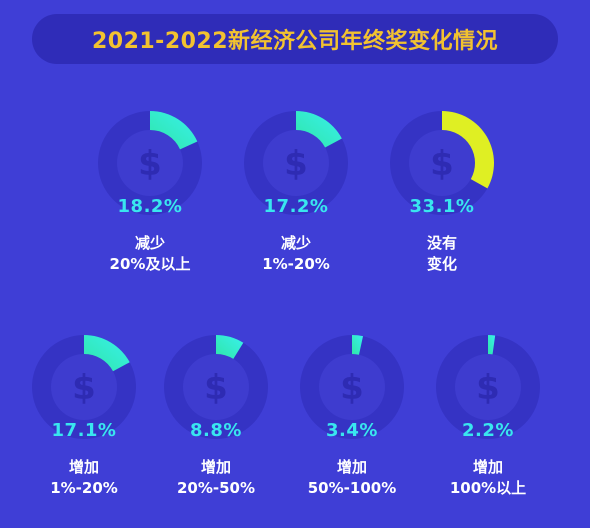 This screenshot has height=528, width=590. I want to click on donut-5: $, so click(216, 387).